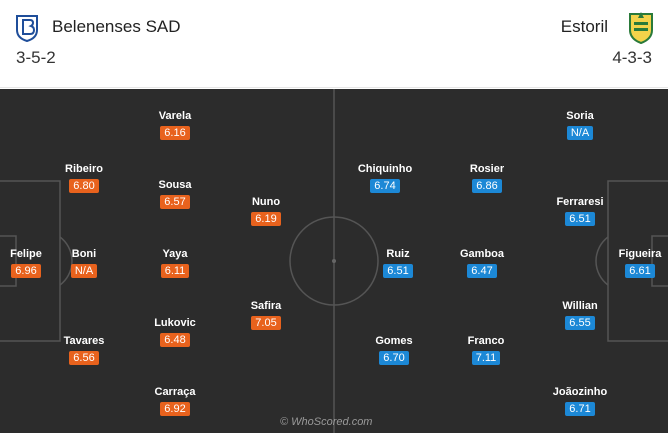 The image size is (668, 433). Describe the element at coordinates (394, 341) in the screenshot. I see `player-name: Gomes` at that location.